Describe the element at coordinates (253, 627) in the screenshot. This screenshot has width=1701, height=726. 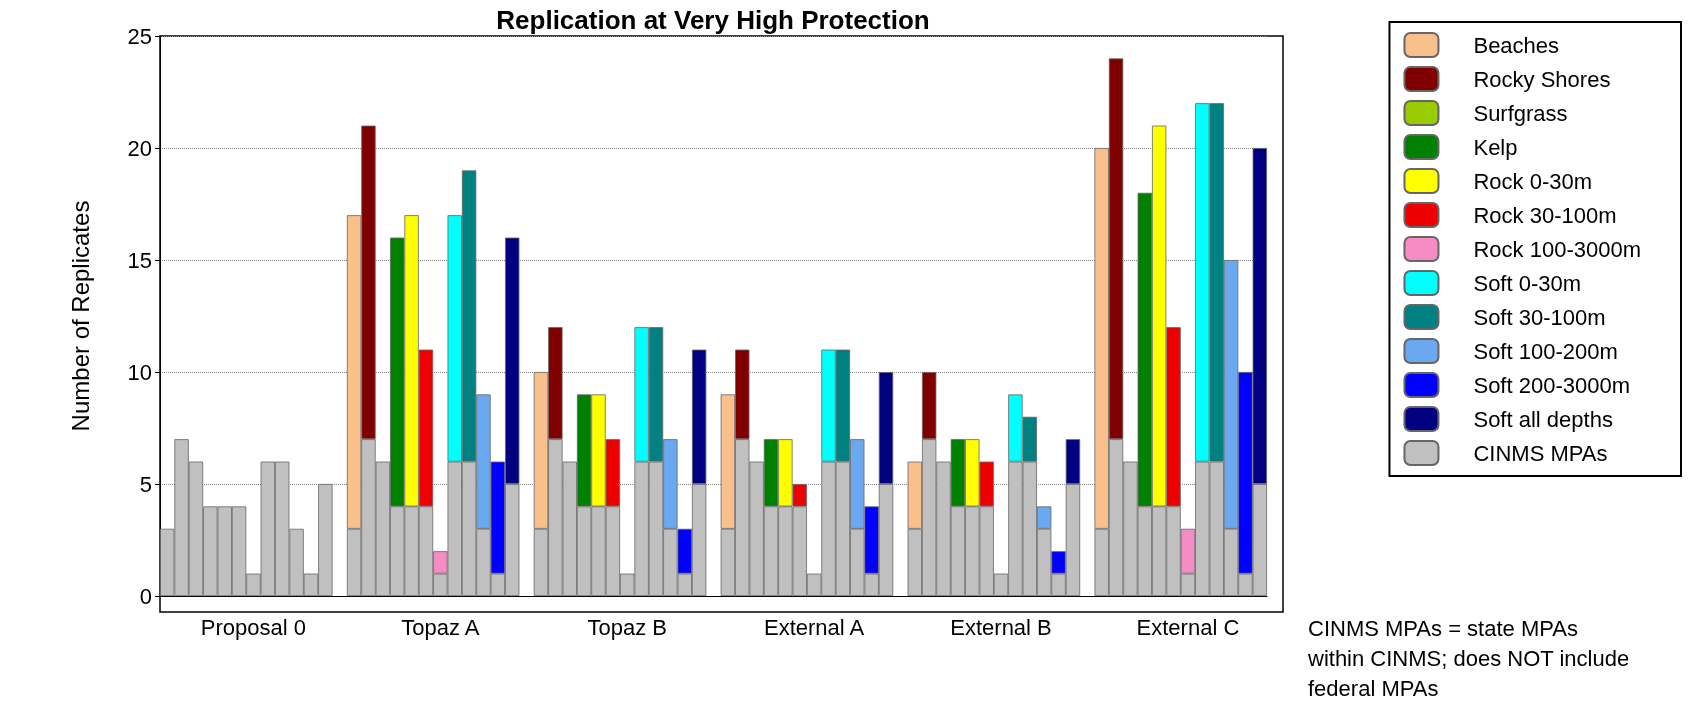
I see `x-tick-label: Proposal 0` at that location.